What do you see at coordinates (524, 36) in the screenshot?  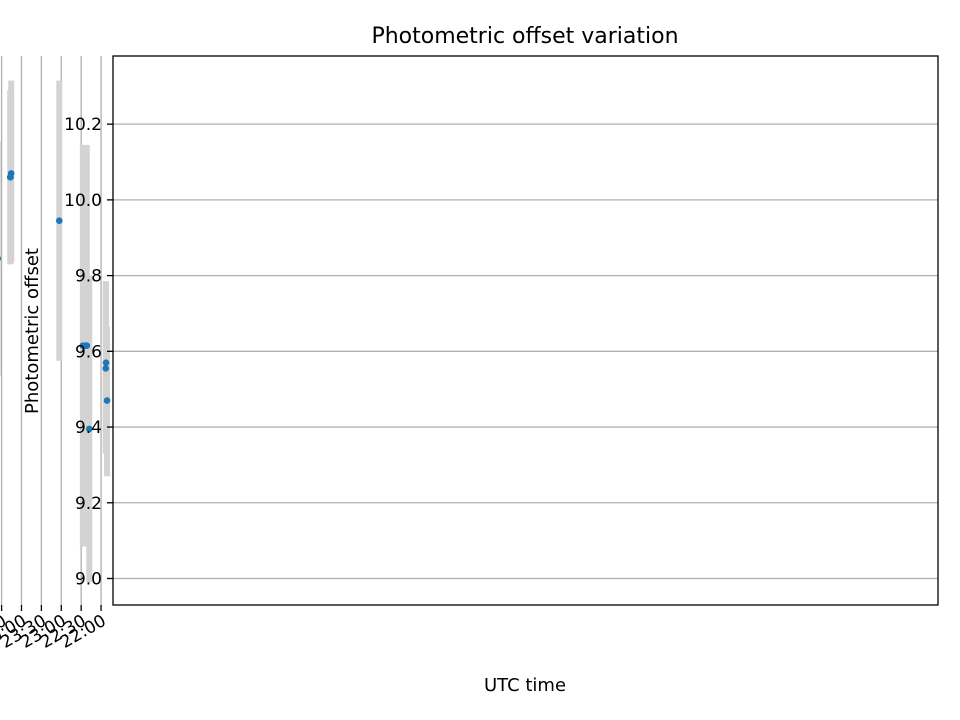 I see `chart-title: Photometric offset variation` at bounding box center [524, 36].